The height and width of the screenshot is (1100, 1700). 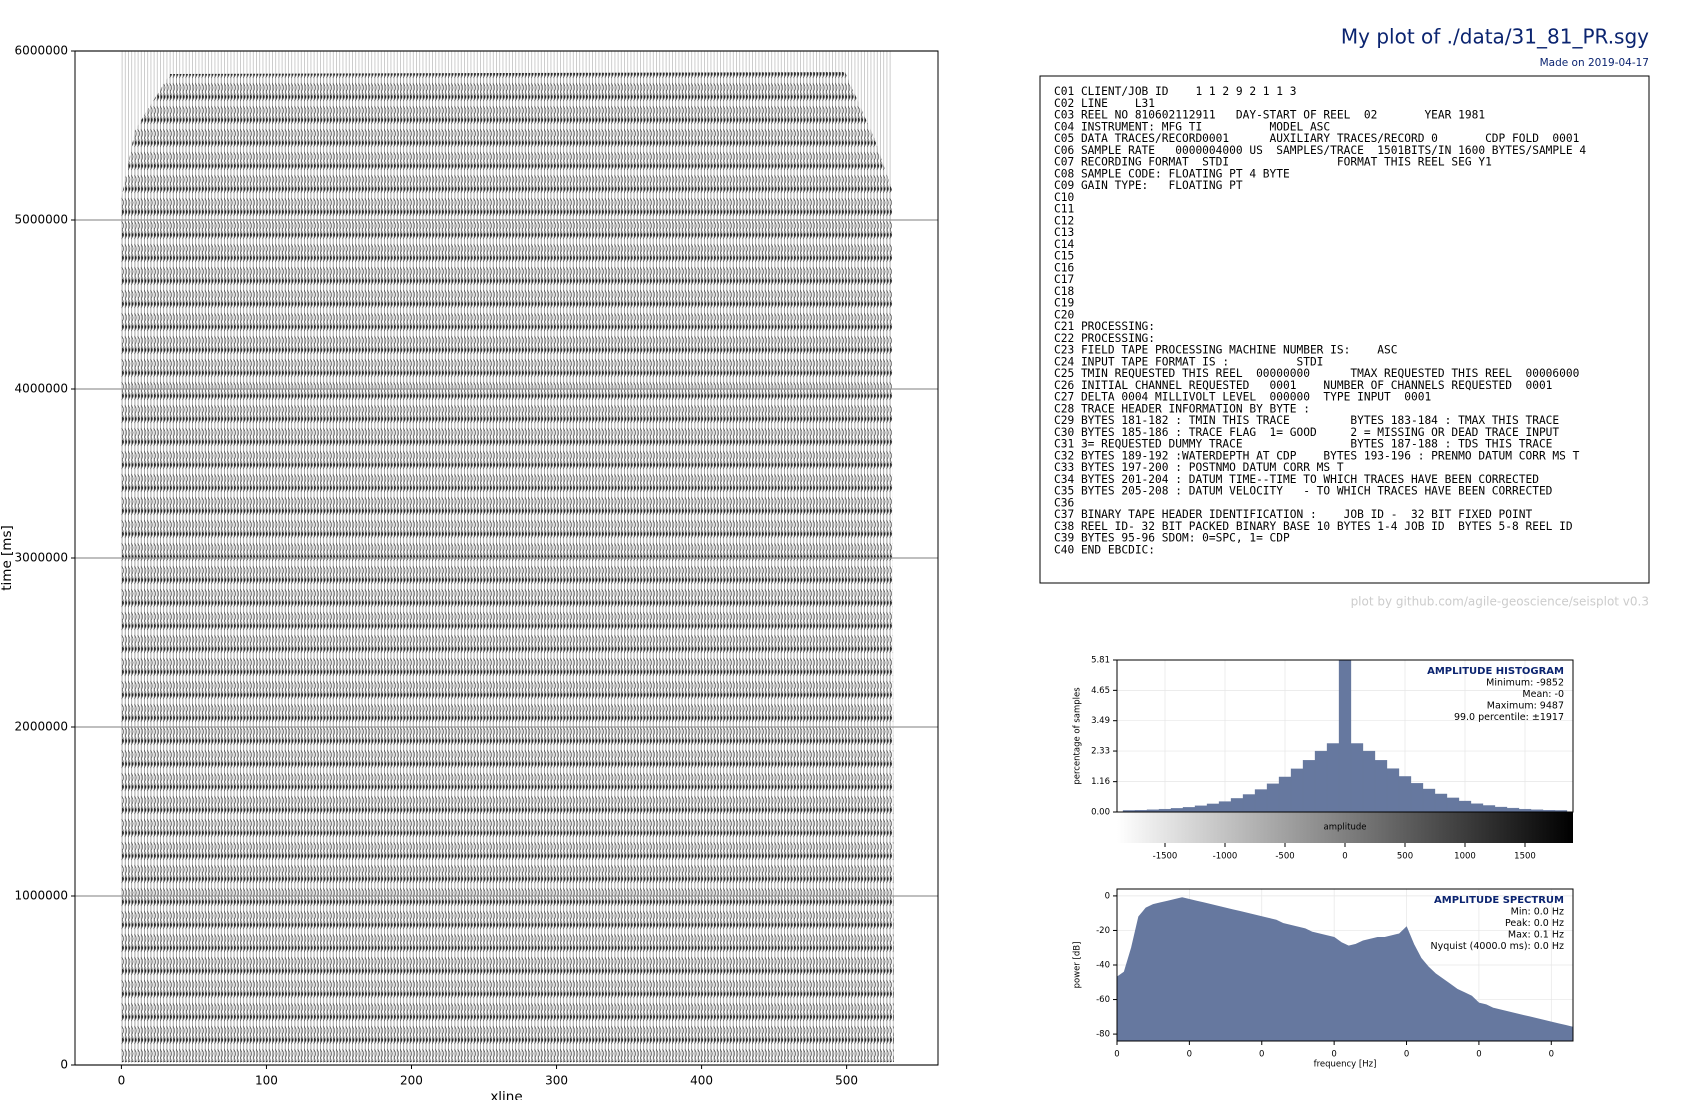 I want to click on header-line: C21 PROCESSING:, so click(x=1104, y=326).